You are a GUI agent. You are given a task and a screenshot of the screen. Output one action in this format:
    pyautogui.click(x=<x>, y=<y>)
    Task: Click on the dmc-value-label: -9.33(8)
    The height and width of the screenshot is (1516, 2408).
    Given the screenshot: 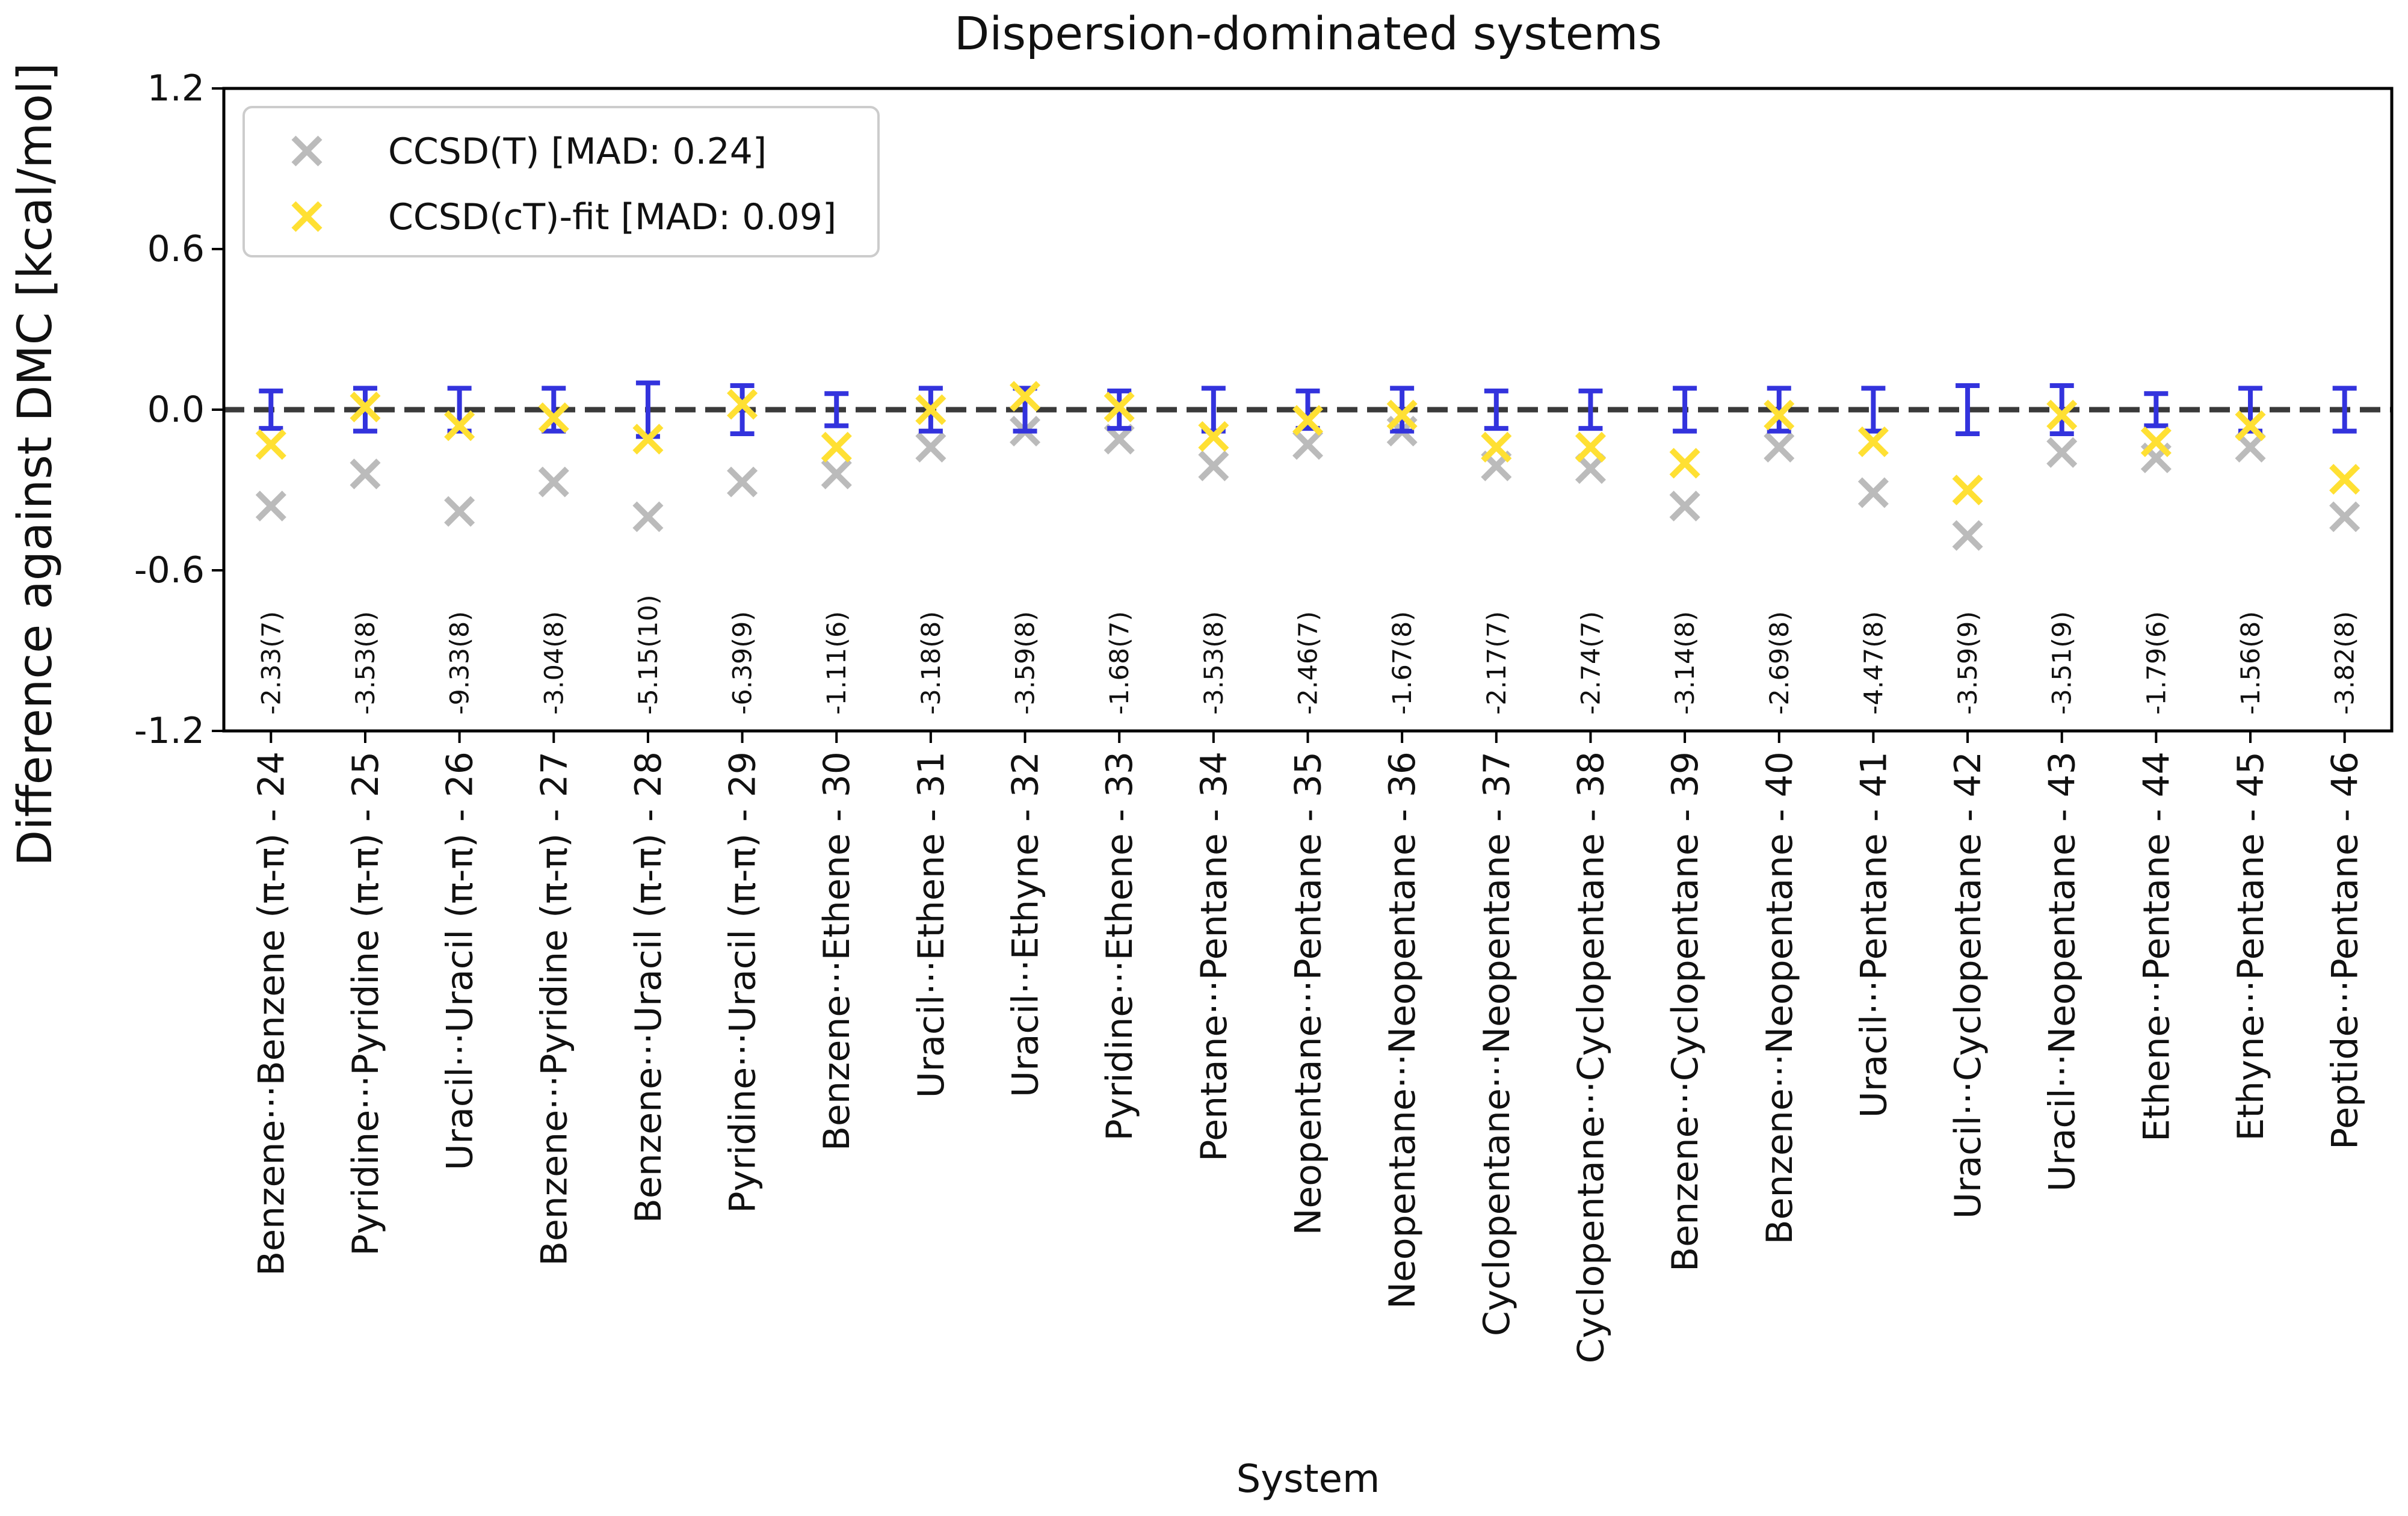 What is the action you would take?
    pyautogui.click(x=460, y=663)
    